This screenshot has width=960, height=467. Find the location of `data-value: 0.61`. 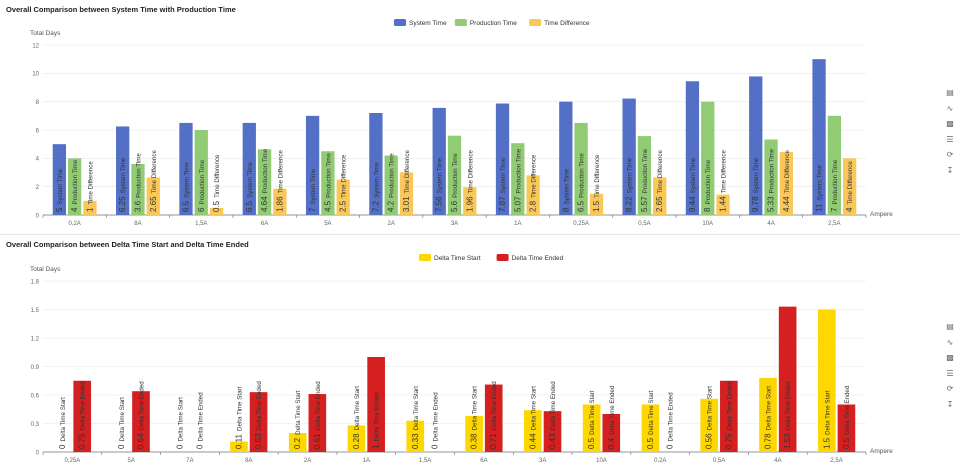

data-value: 0.61 is located at coordinates (317, 441).